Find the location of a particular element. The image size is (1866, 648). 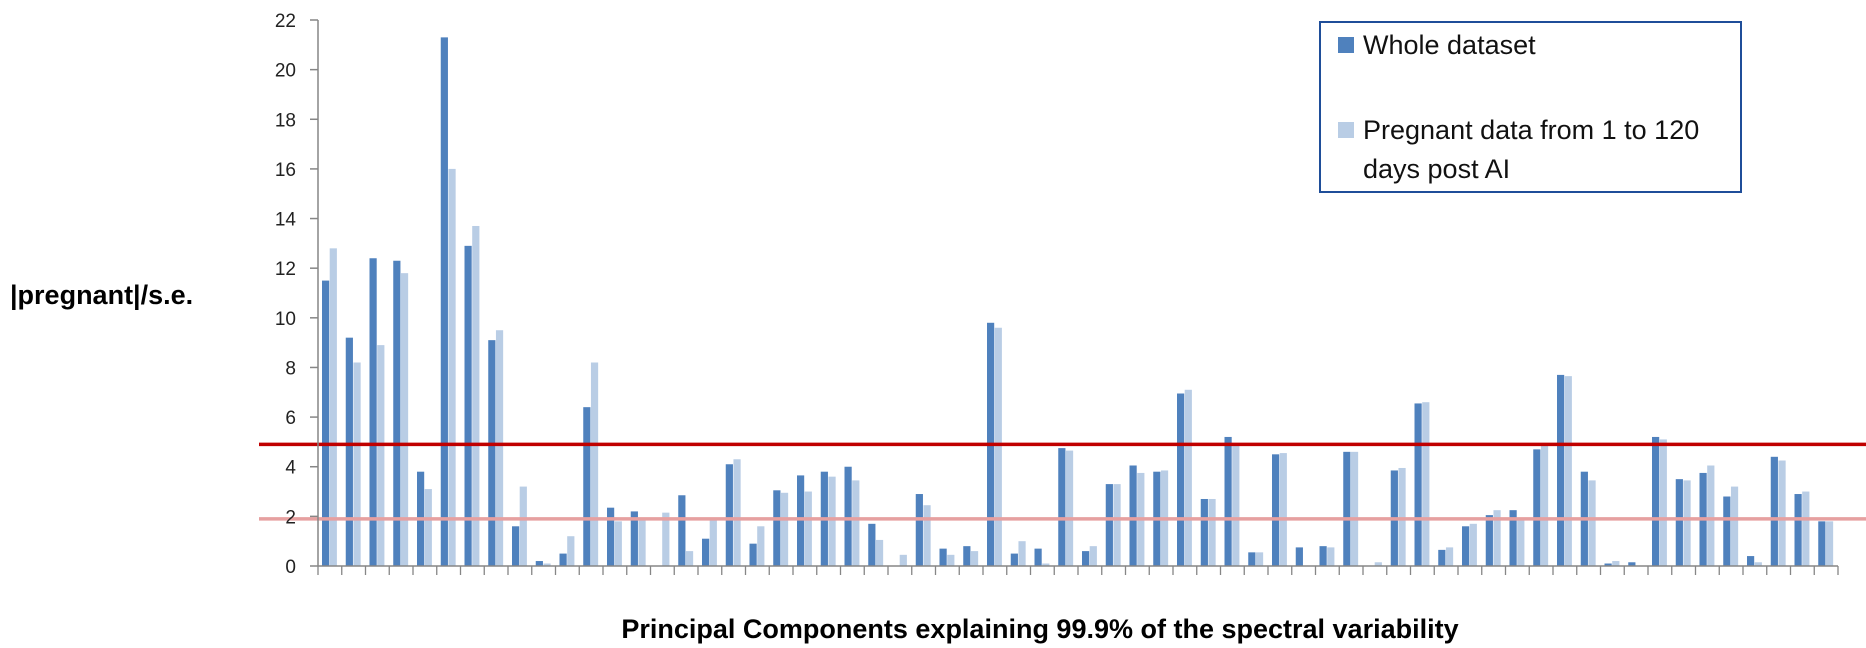

y-axis-label: |pregnant|/s.e. is located at coordinates (101, 295).